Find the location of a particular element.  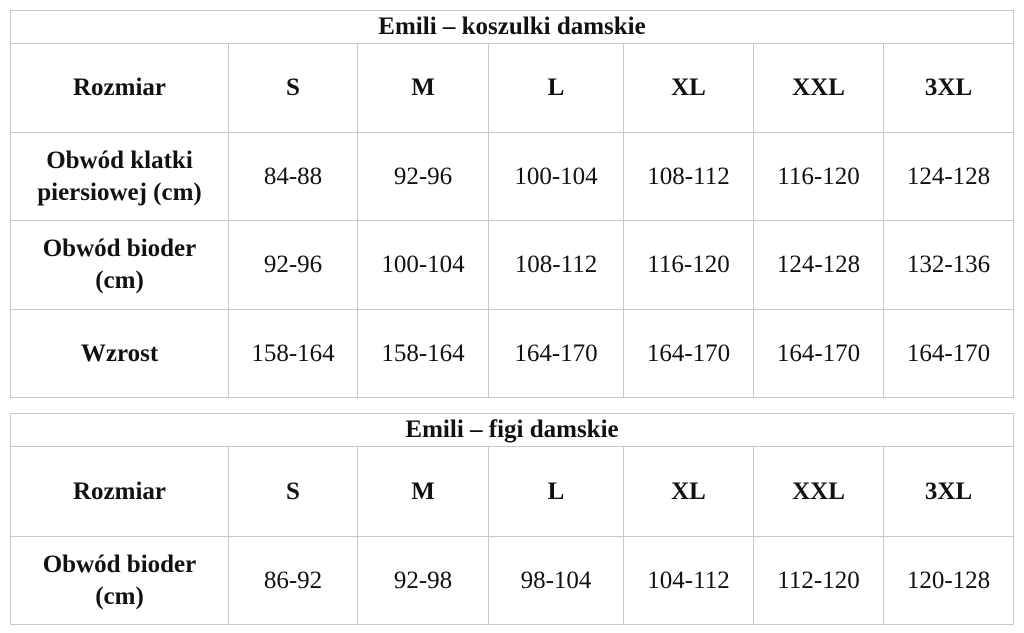

row-label: Obwód klatki piersiowej (cm) is located at coordinates (119, 176).